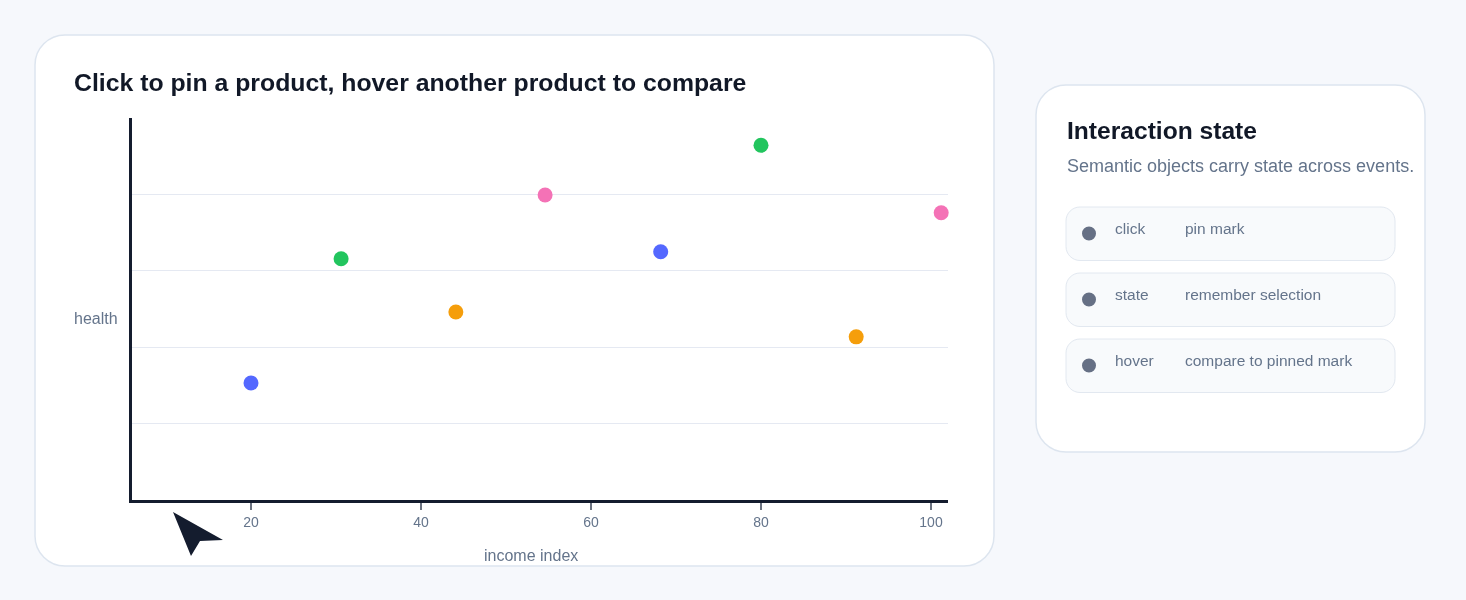 This screenshot has width=1466, height=600. I want to click on x-tick-label: 60, so click(591, 521).